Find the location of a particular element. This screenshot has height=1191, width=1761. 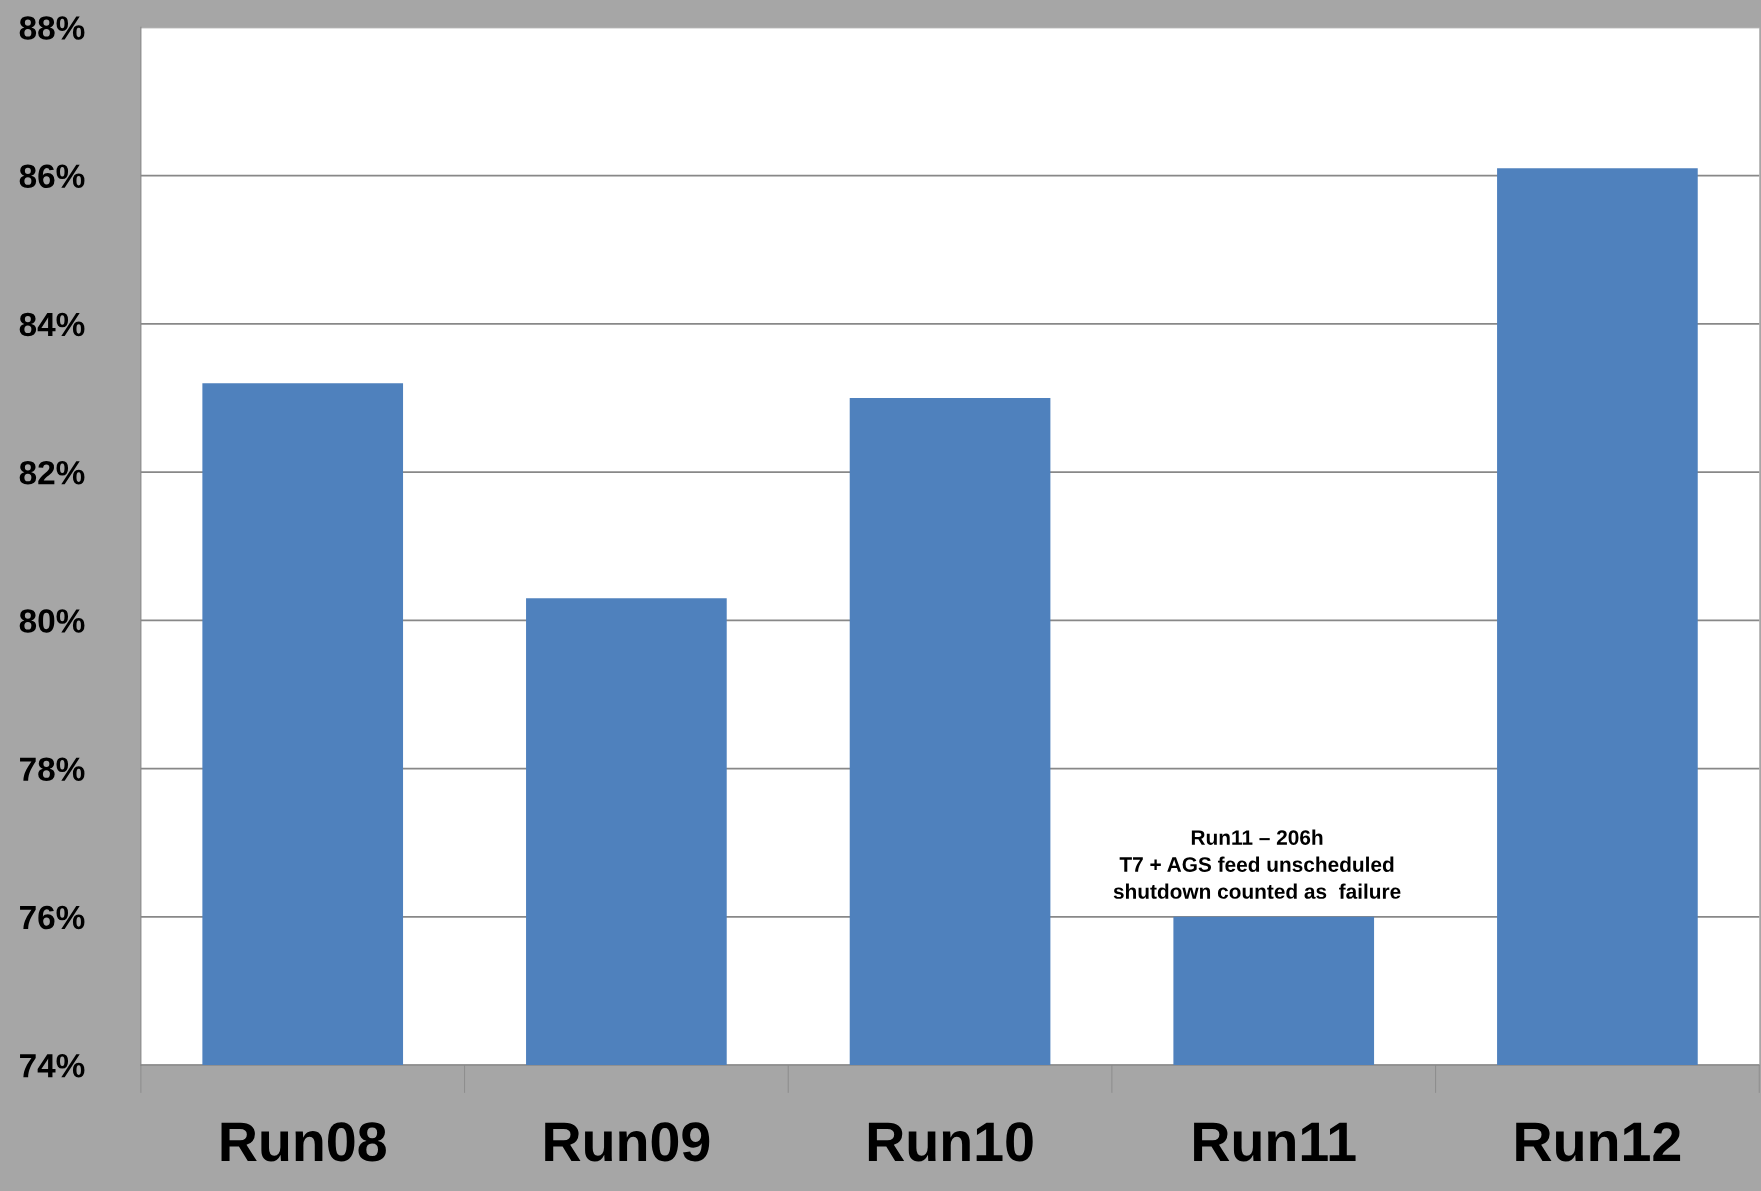

x-tick-label: Run12 is located at coordinates (1598, 1142).